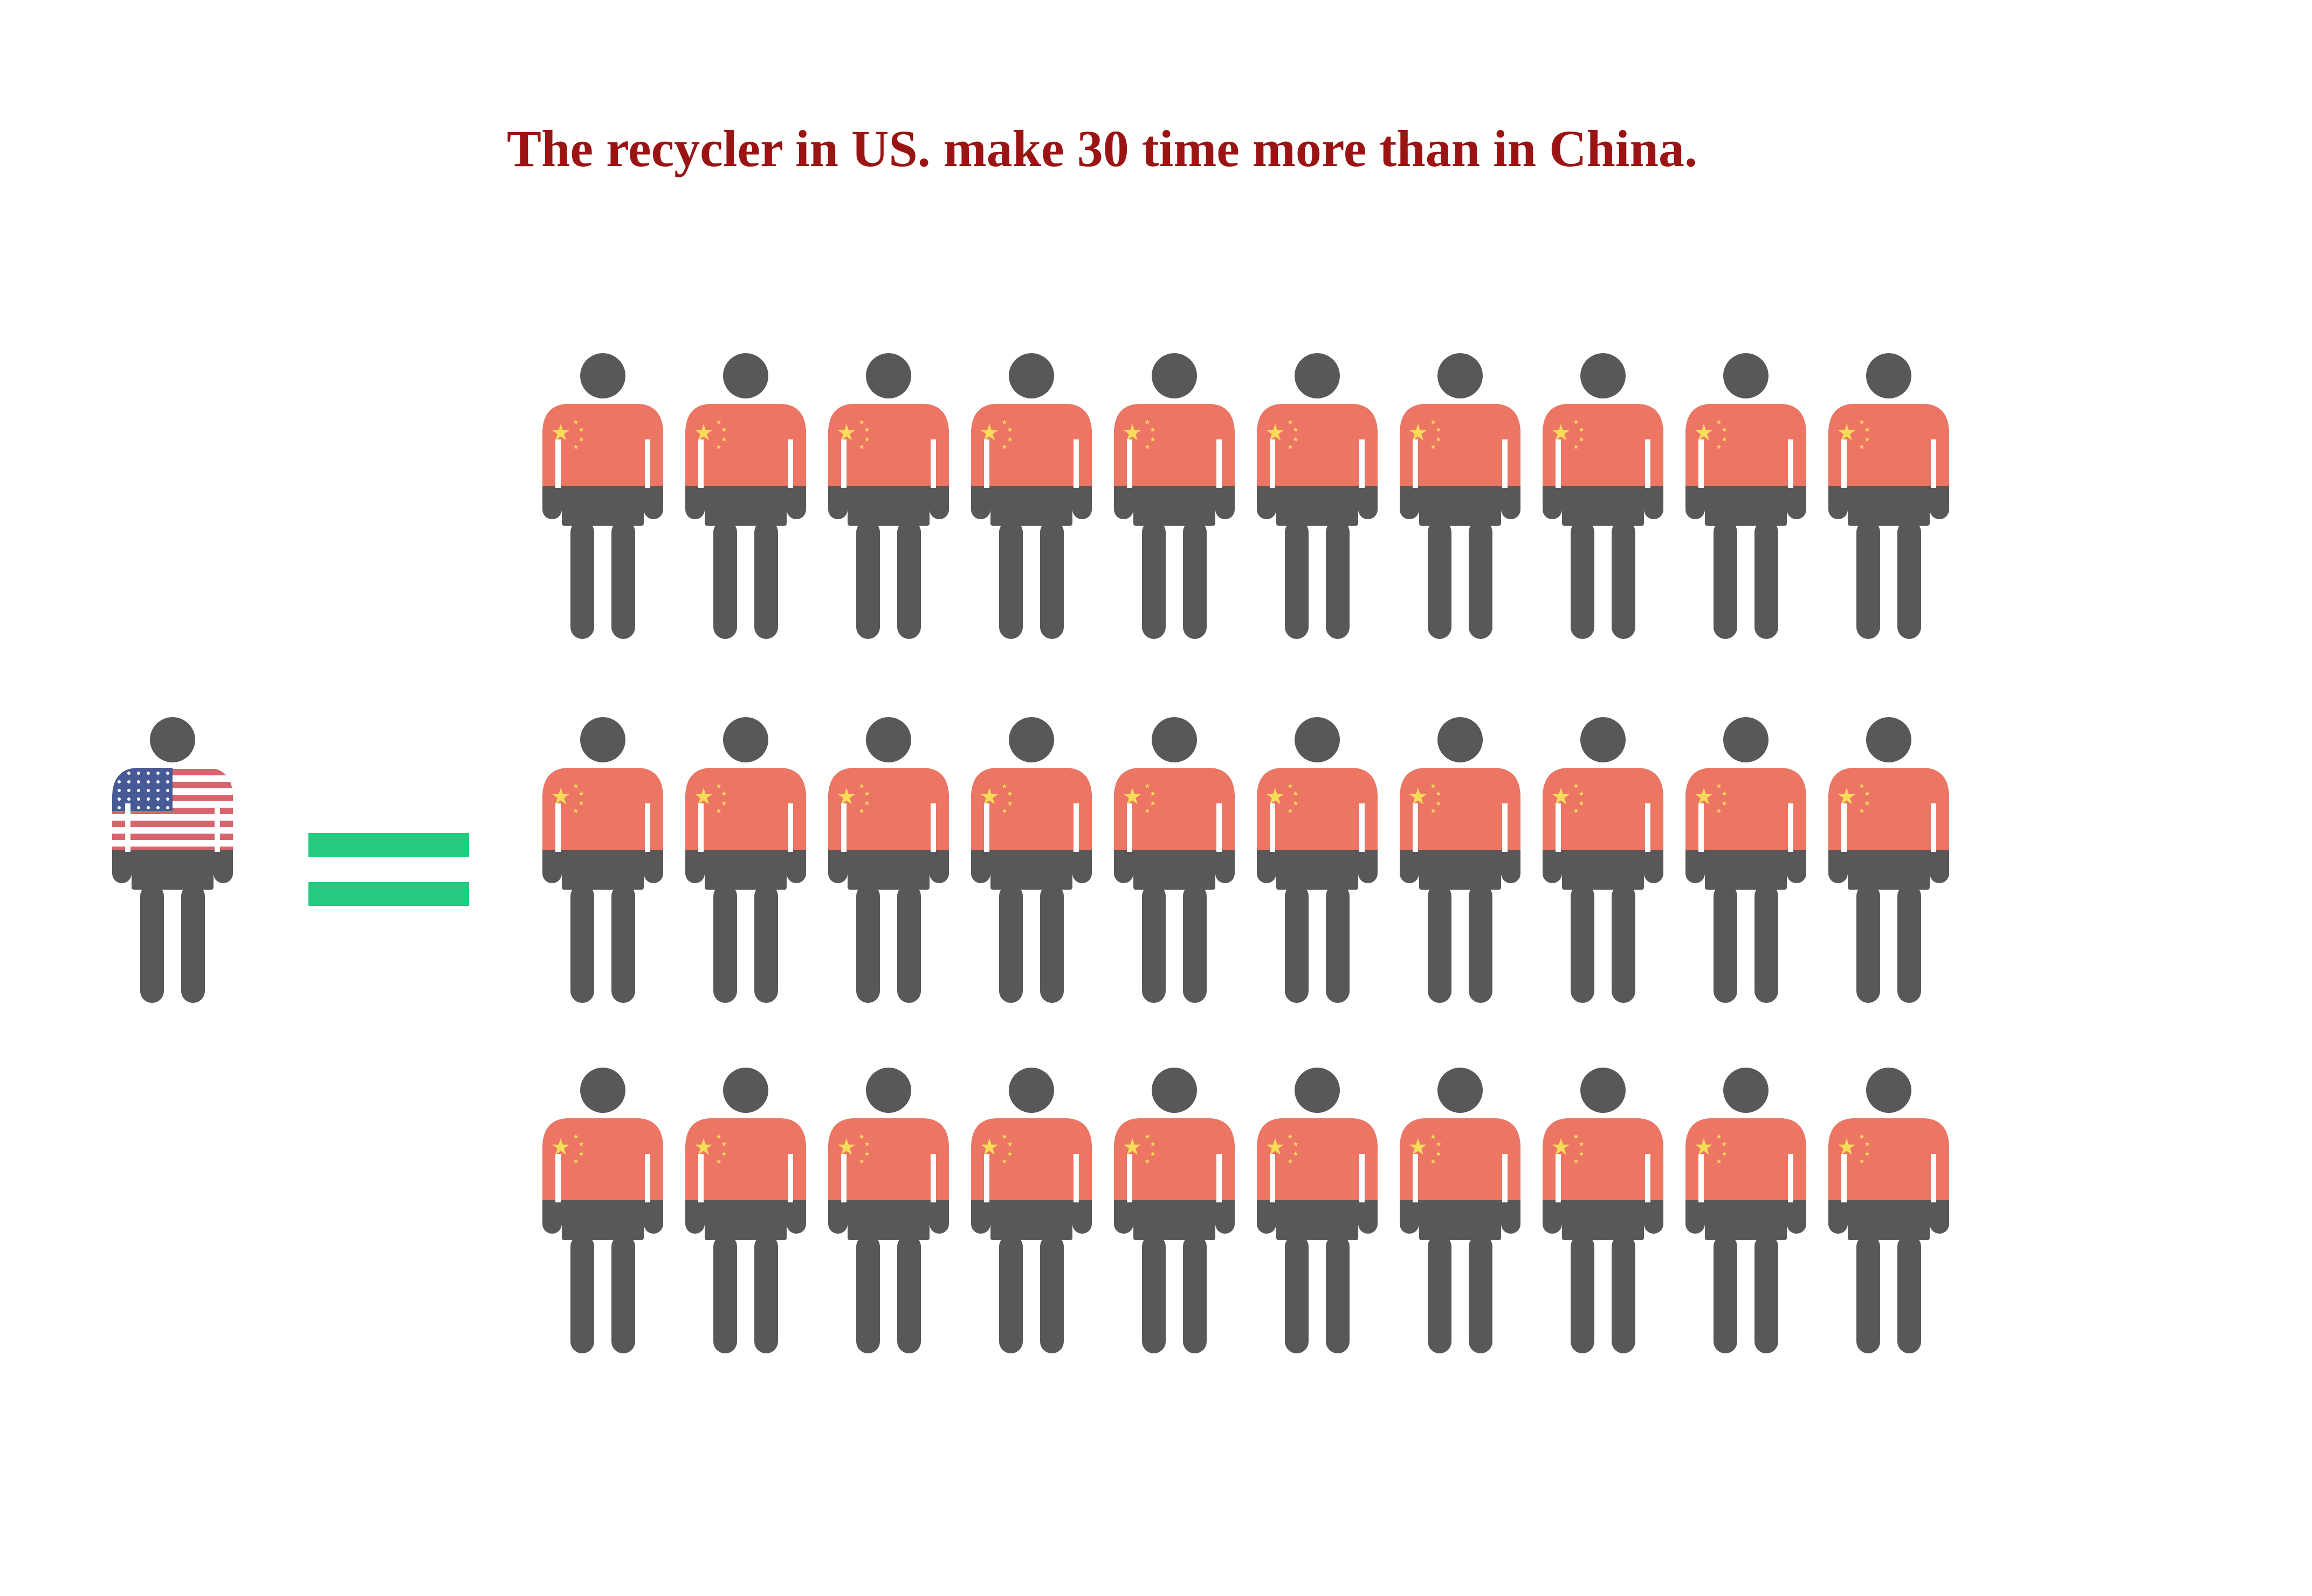  What do you see at coordinates (172, 809) in the screenshot?
I see `us-flag-shirt-icon` at bounding box center [172, 809].